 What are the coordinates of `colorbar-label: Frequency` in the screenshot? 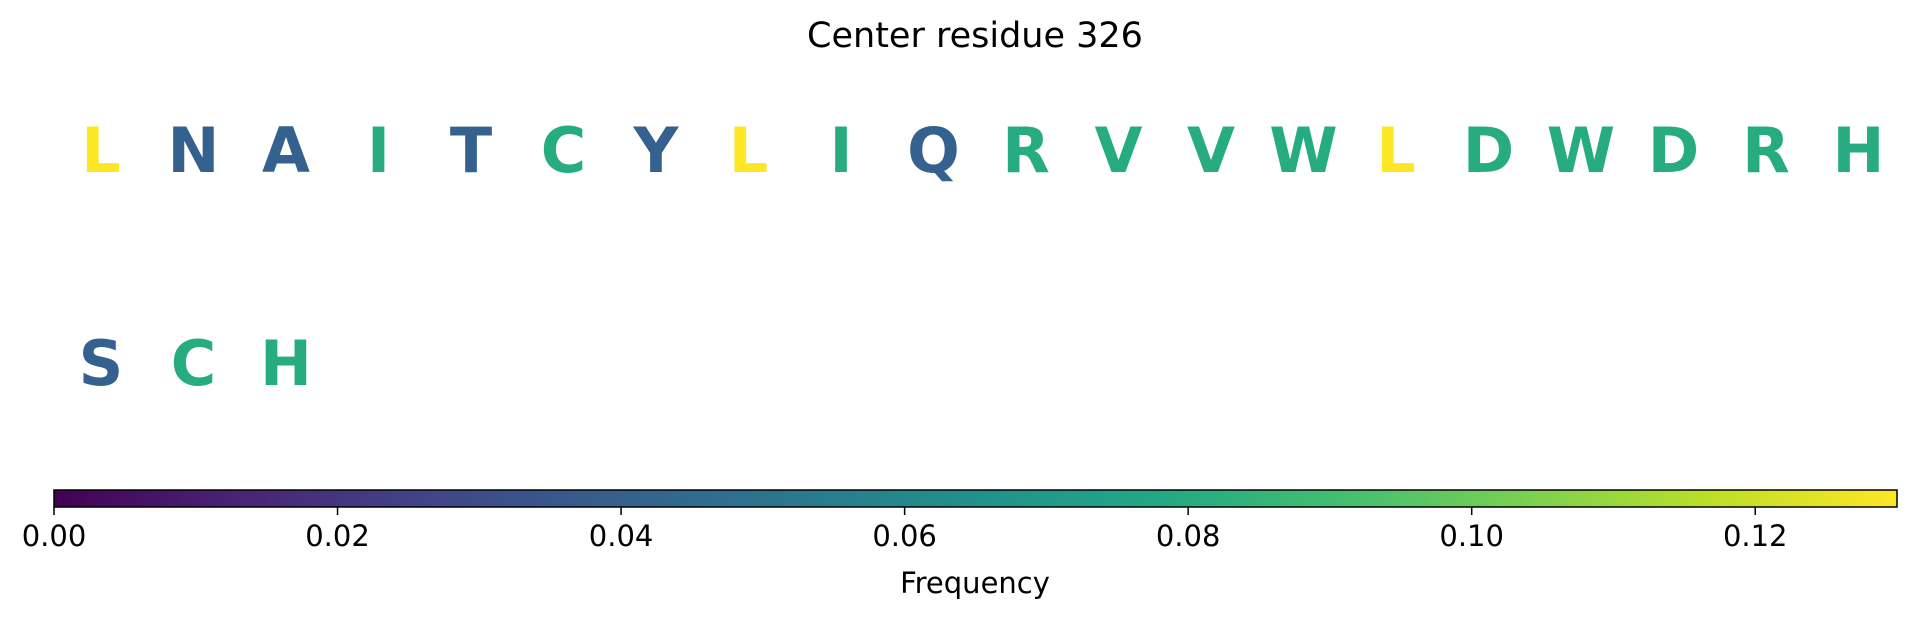 It's located at (975, 583).